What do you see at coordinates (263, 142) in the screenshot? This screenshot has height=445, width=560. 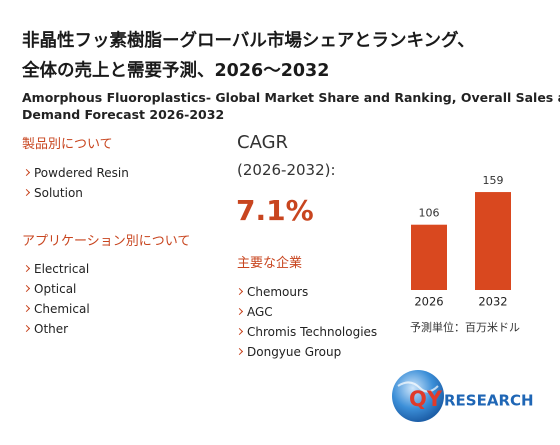 I see `cagr-label: CAGR` at bounding box center [263, 142].